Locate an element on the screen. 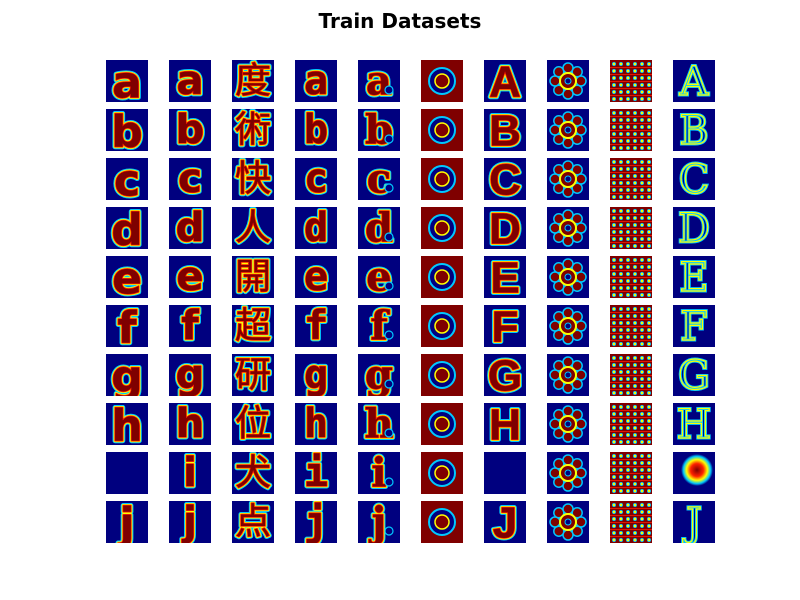  svg-text: H is located at coordinates (694, 424).